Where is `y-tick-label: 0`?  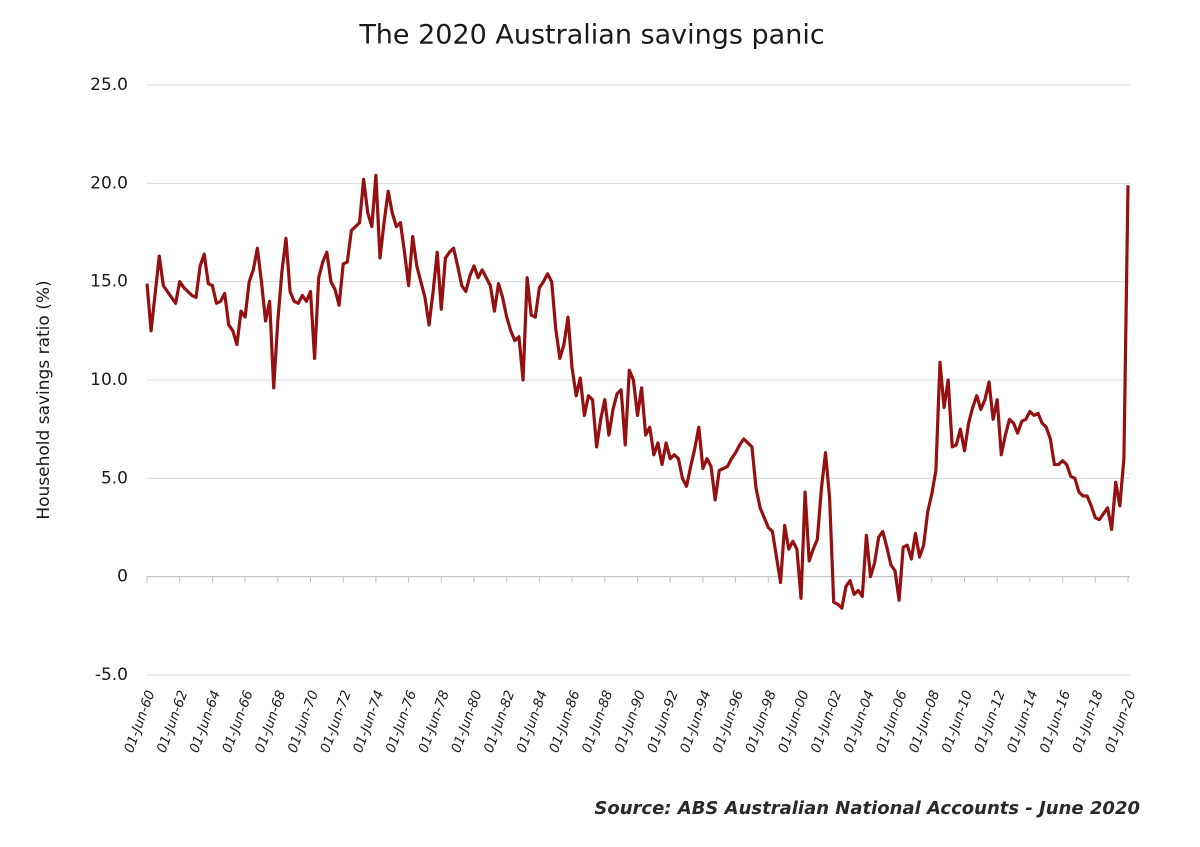
y-tick-label: 0 is located at coordinates (122, 577).